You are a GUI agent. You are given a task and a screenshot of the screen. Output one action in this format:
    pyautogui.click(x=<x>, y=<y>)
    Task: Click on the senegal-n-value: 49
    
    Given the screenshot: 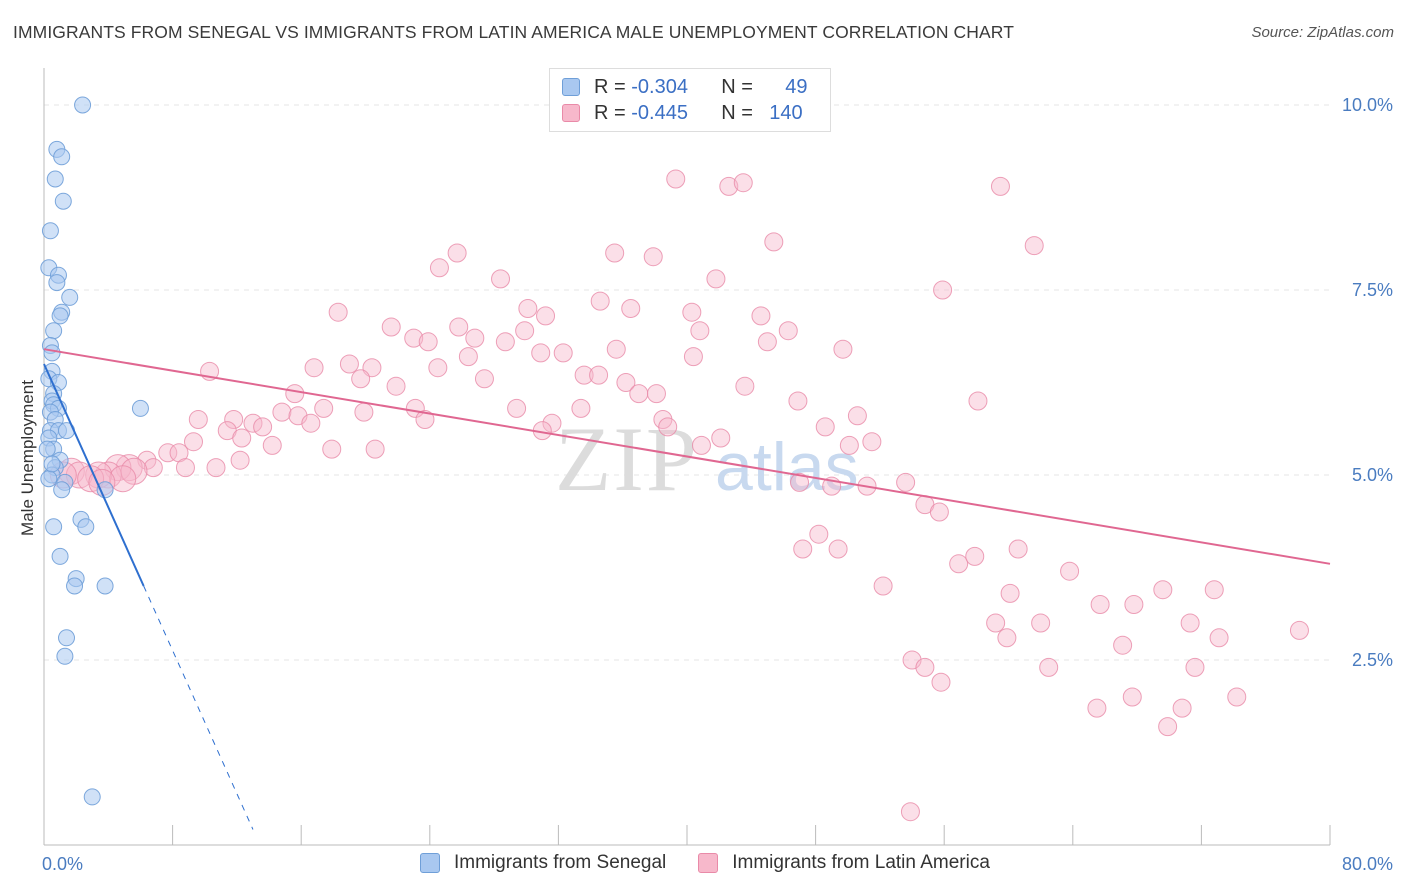 What is the action you would take?
    pyautogui.click(x=796, y=86)
    